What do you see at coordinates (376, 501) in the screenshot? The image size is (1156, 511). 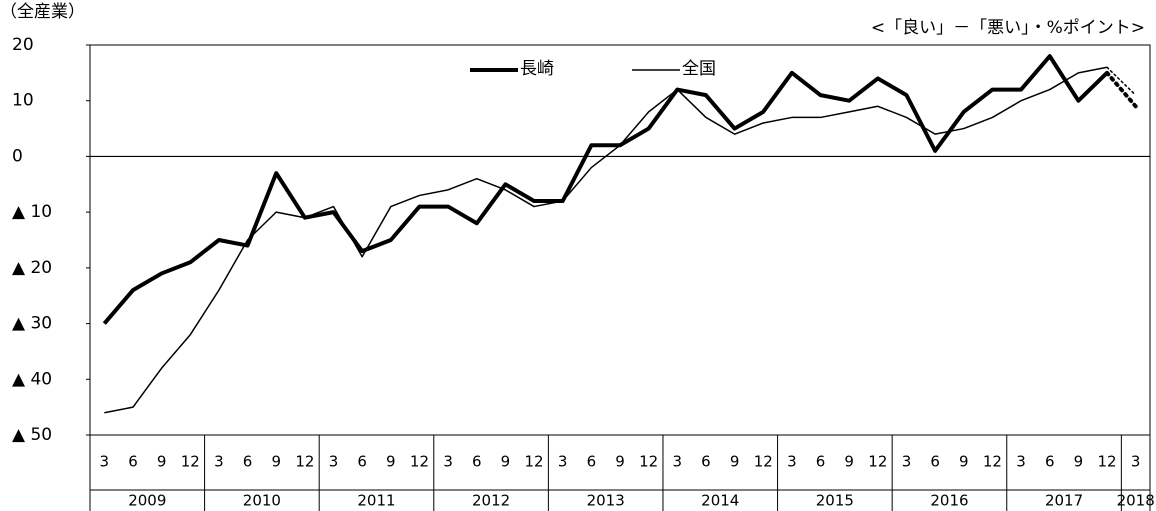 I see `year-label: 2011` at bounding box center [376, 501].